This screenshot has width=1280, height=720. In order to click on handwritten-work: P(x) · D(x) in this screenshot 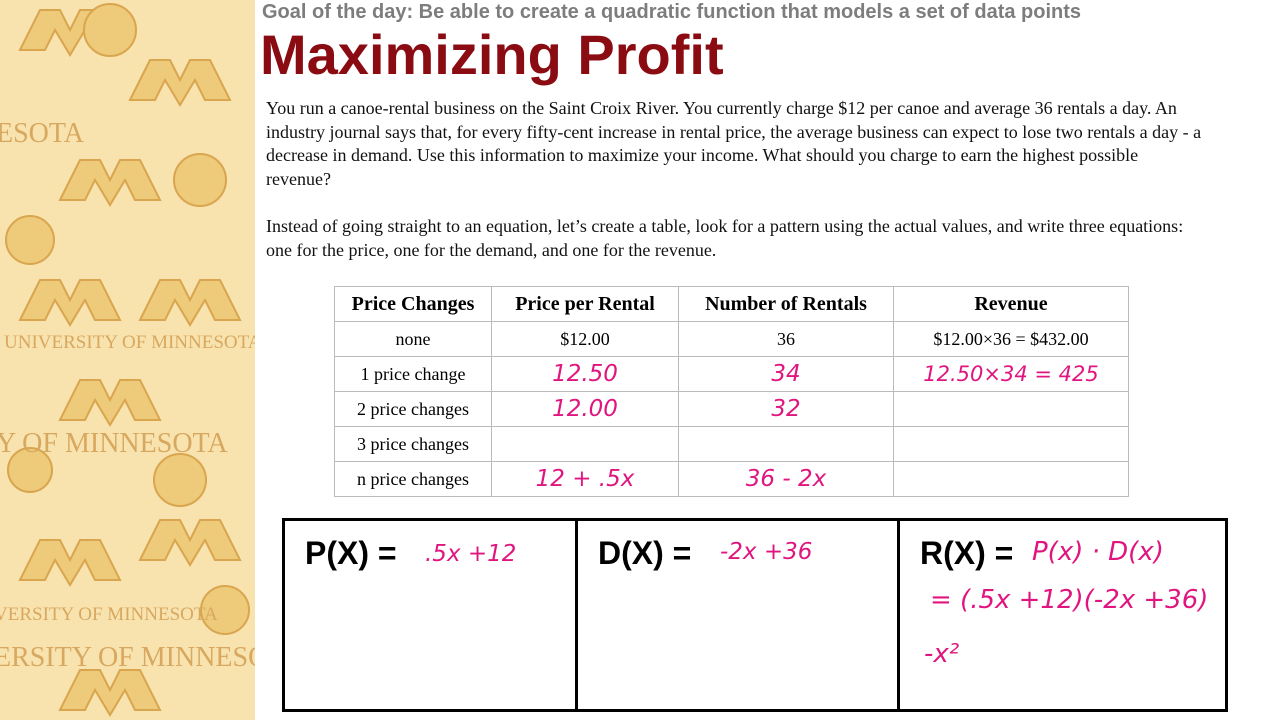, I will do `click(1098, 552)`.